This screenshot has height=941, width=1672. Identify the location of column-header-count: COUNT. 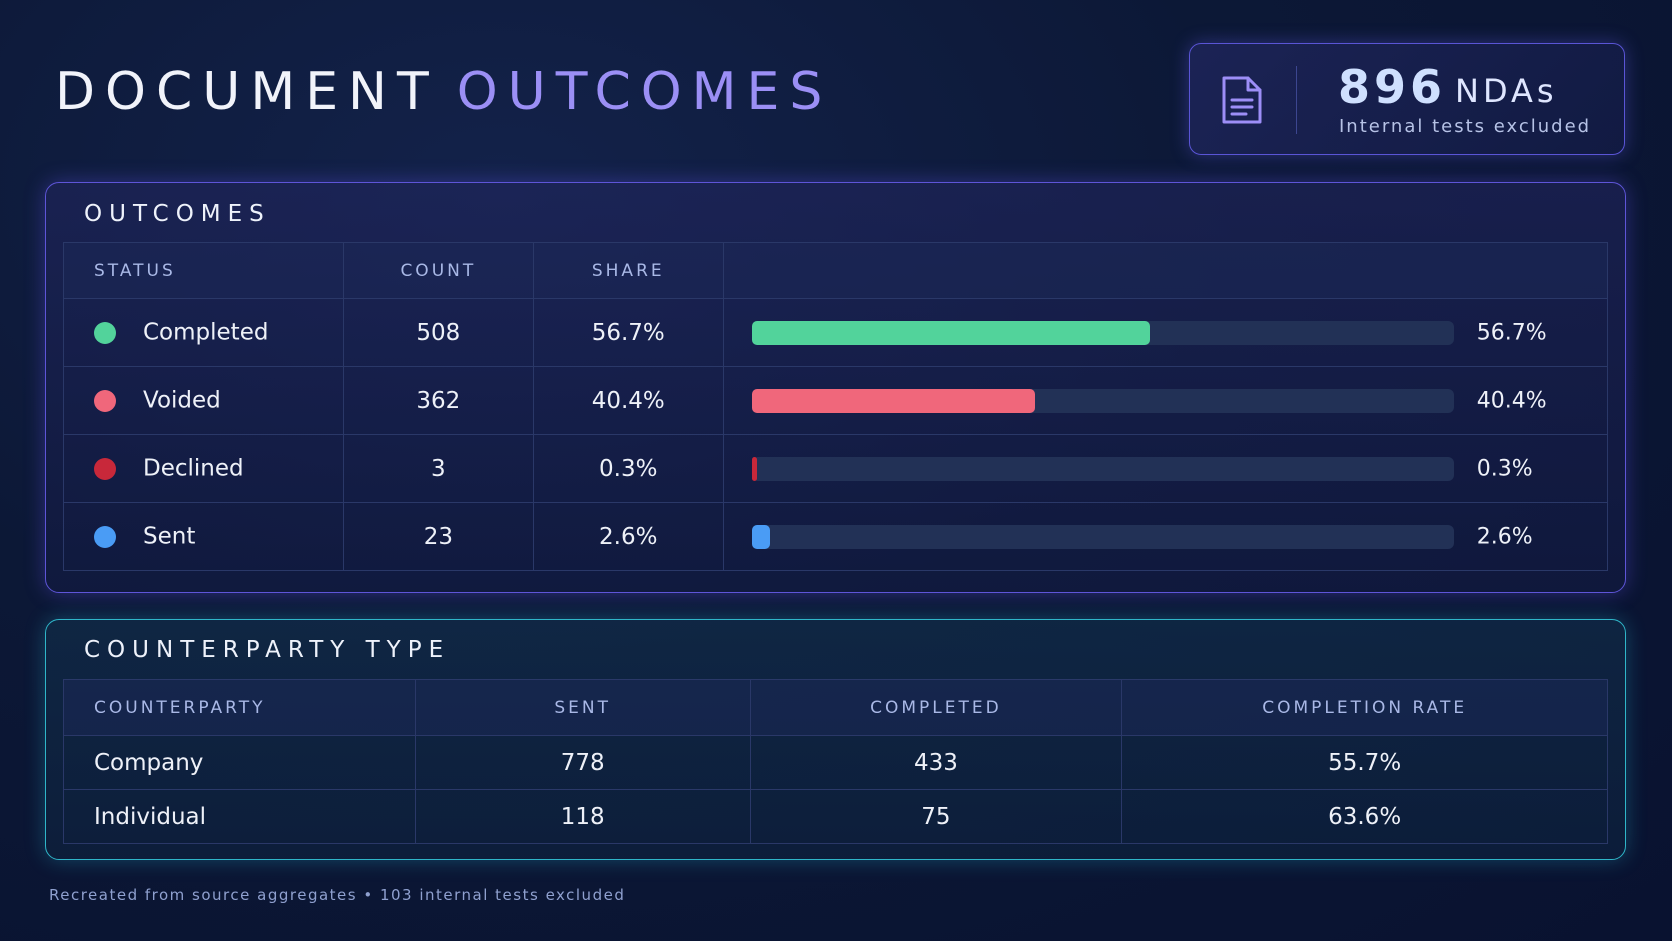
(438, 270).